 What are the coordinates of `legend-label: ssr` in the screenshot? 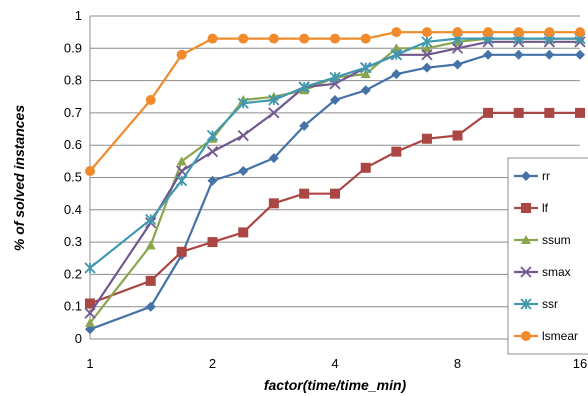 It's located at (550, 304).